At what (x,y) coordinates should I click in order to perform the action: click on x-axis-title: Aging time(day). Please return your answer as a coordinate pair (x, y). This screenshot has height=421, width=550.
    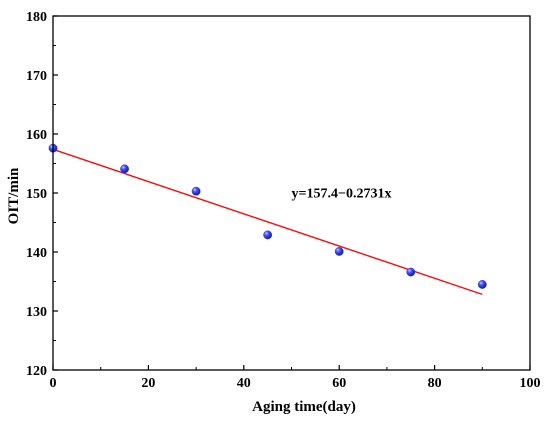
    Looking at the image, I should click on (304, 407).